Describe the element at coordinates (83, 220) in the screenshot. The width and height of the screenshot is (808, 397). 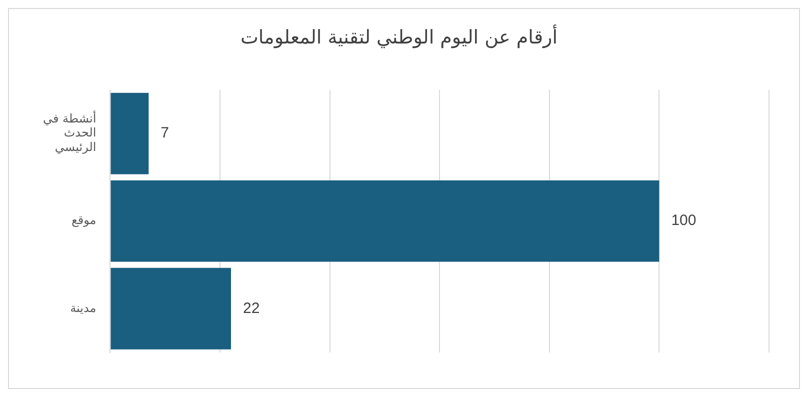
I see `y-tick-label: موقع` at that location.